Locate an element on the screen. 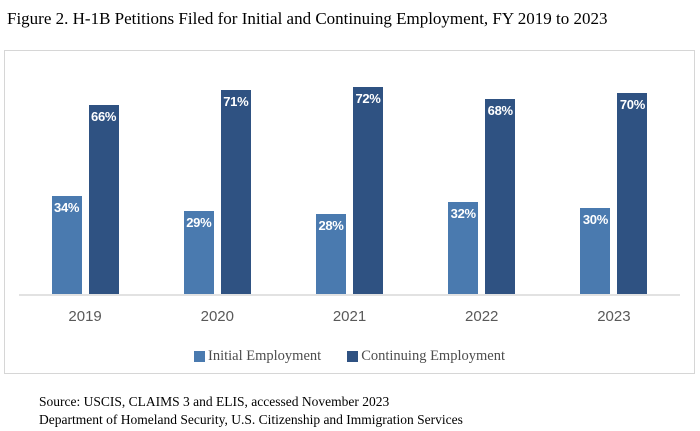 The width and height of the screenshot is (700, 431). bar-group-2021: 28% 72% is located at coordinates (349, 176).